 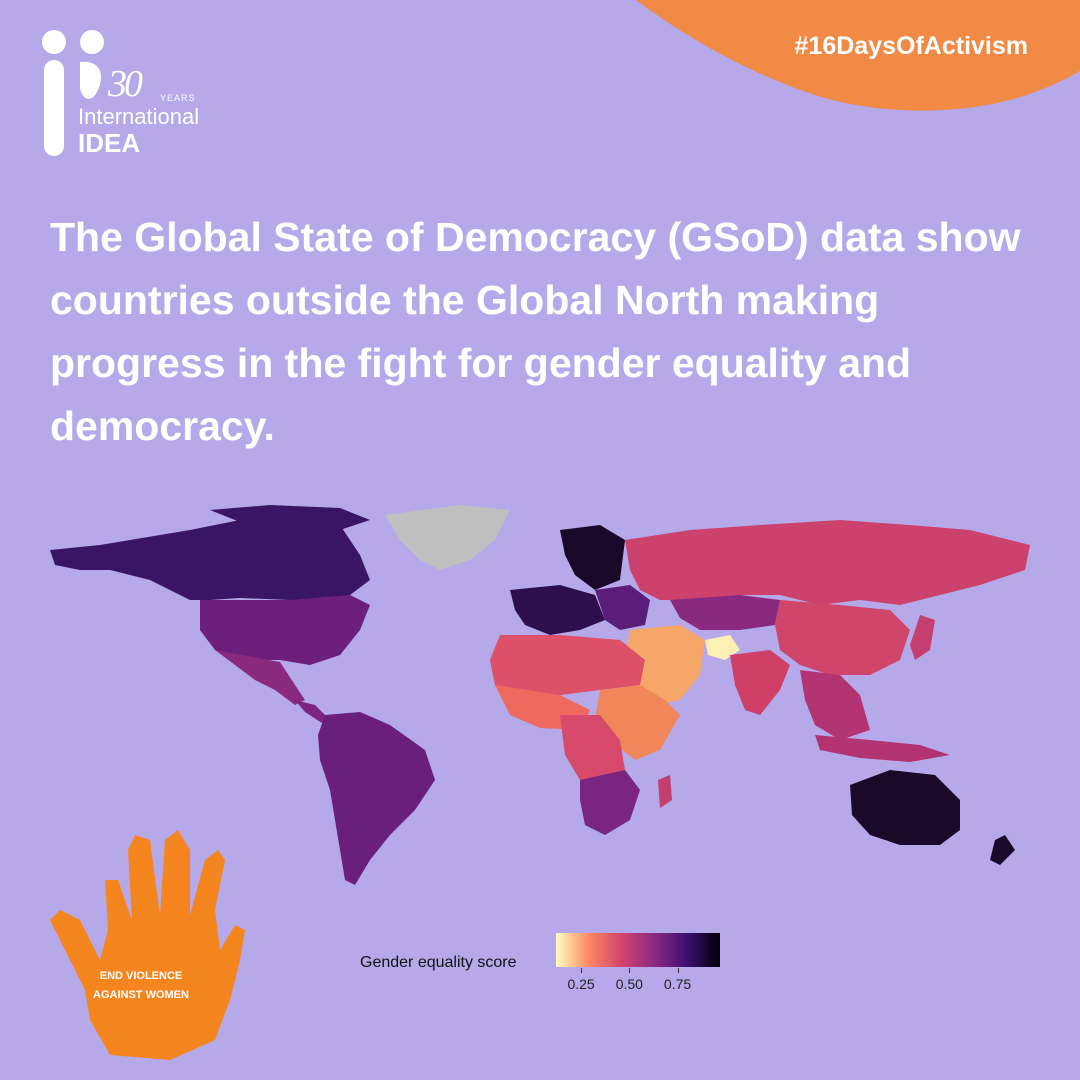 What do you see at coordinates (581, 984) in the screenshot?
I see `legend-tick-label: 0.25` at bounding box center [581, 984].